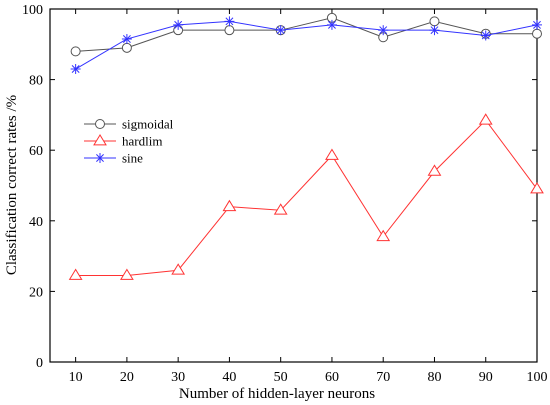 The height and width of the screenshot is (405, 550). I want to click on x-tick-label: 70, so click(383, 377).